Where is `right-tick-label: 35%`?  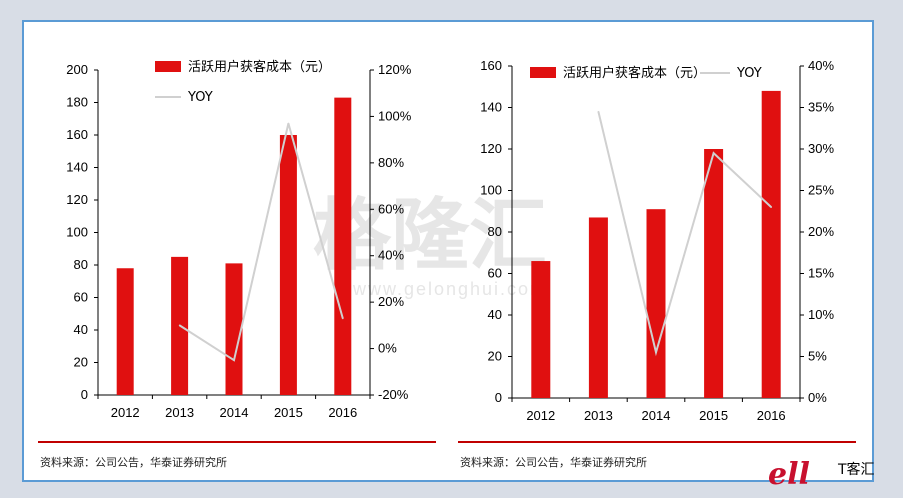 right-tick-label: 35% is located at coordinates (821, 107).